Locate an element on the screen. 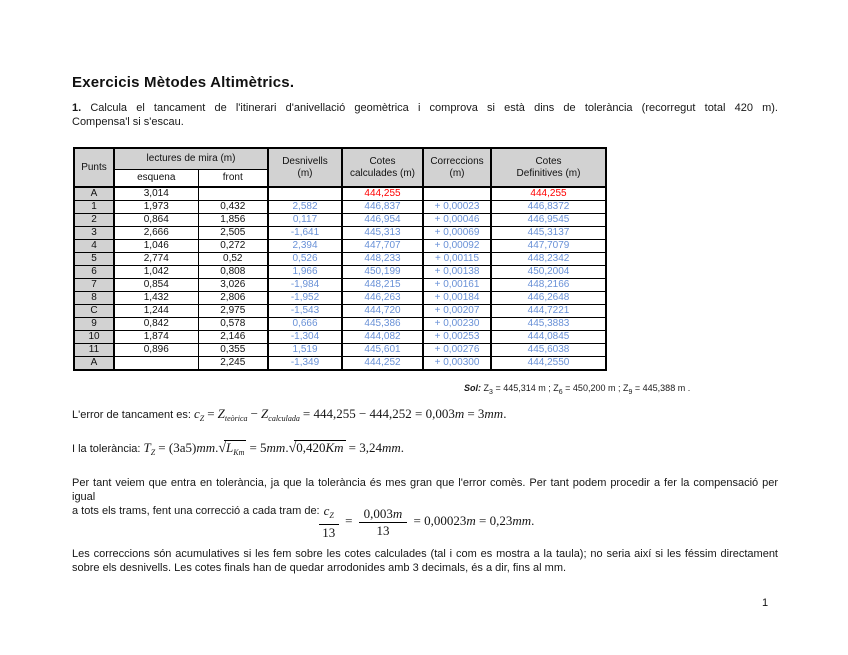  cell-cota-calculada: 447,707 is located at coordinates (382, 246).